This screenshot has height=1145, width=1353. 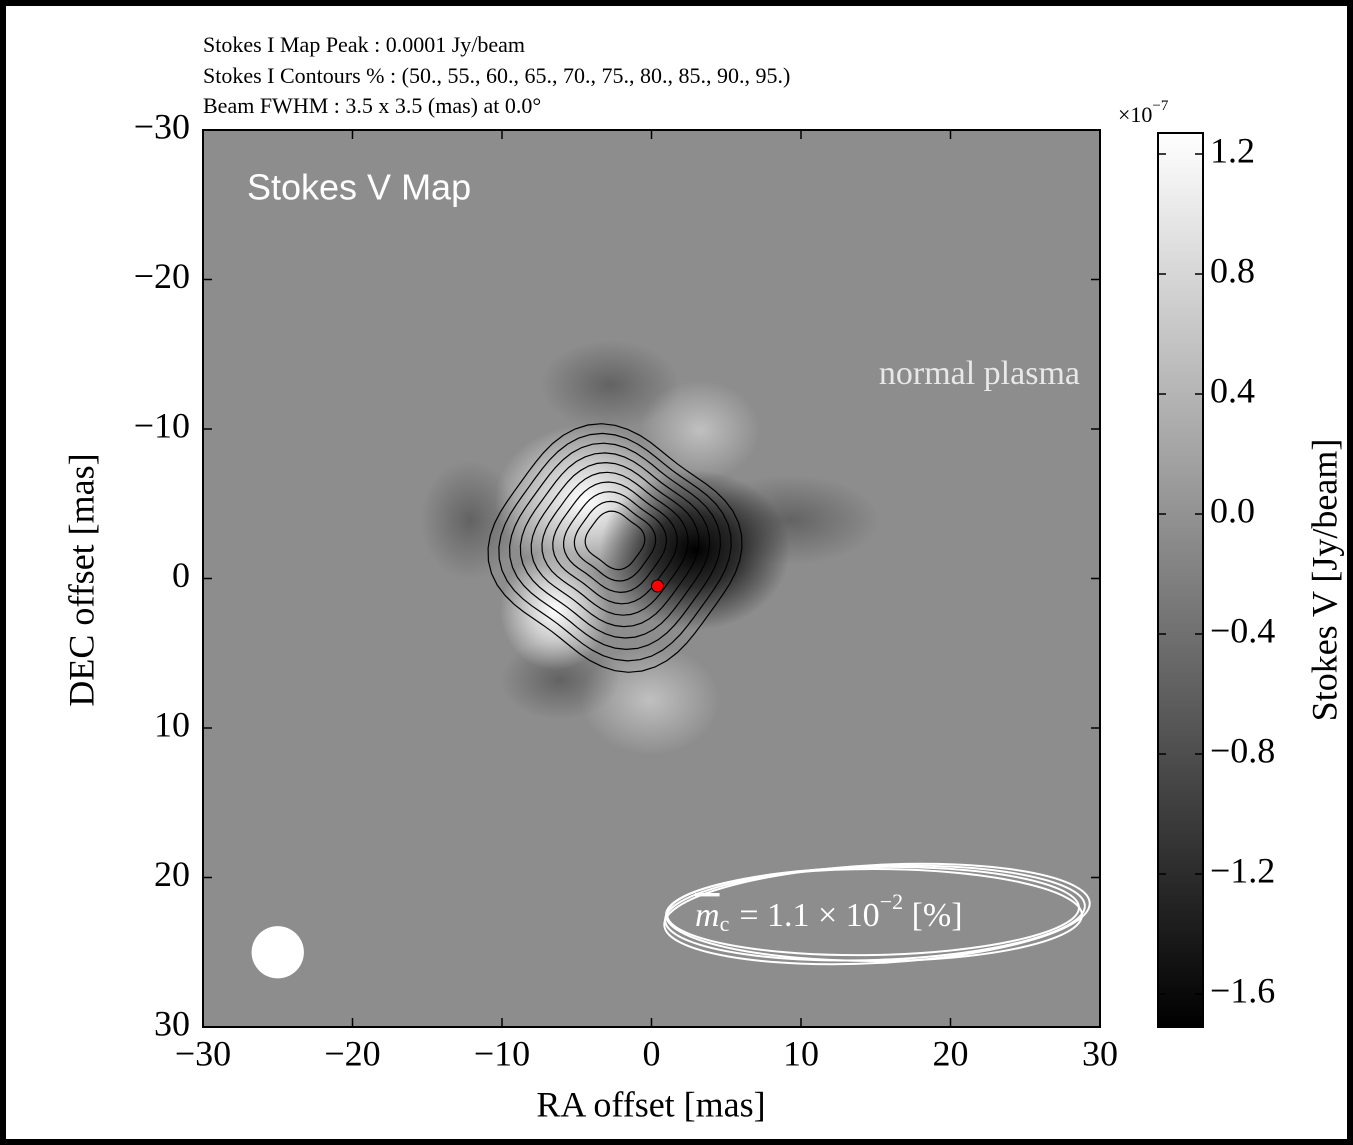 What do you see at coordinates (650, 1104) in the screenshot?
I see `x-axis-label: RA offset [mas]` at bounding box center [650, 1104].